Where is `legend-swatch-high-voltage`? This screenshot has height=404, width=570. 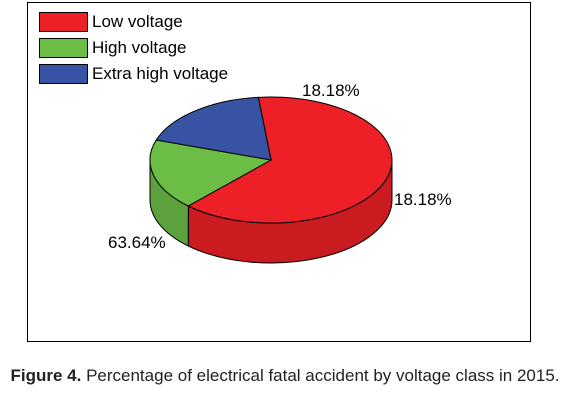
legend-swatch-high-voltage is located at coordinates (63, 48).